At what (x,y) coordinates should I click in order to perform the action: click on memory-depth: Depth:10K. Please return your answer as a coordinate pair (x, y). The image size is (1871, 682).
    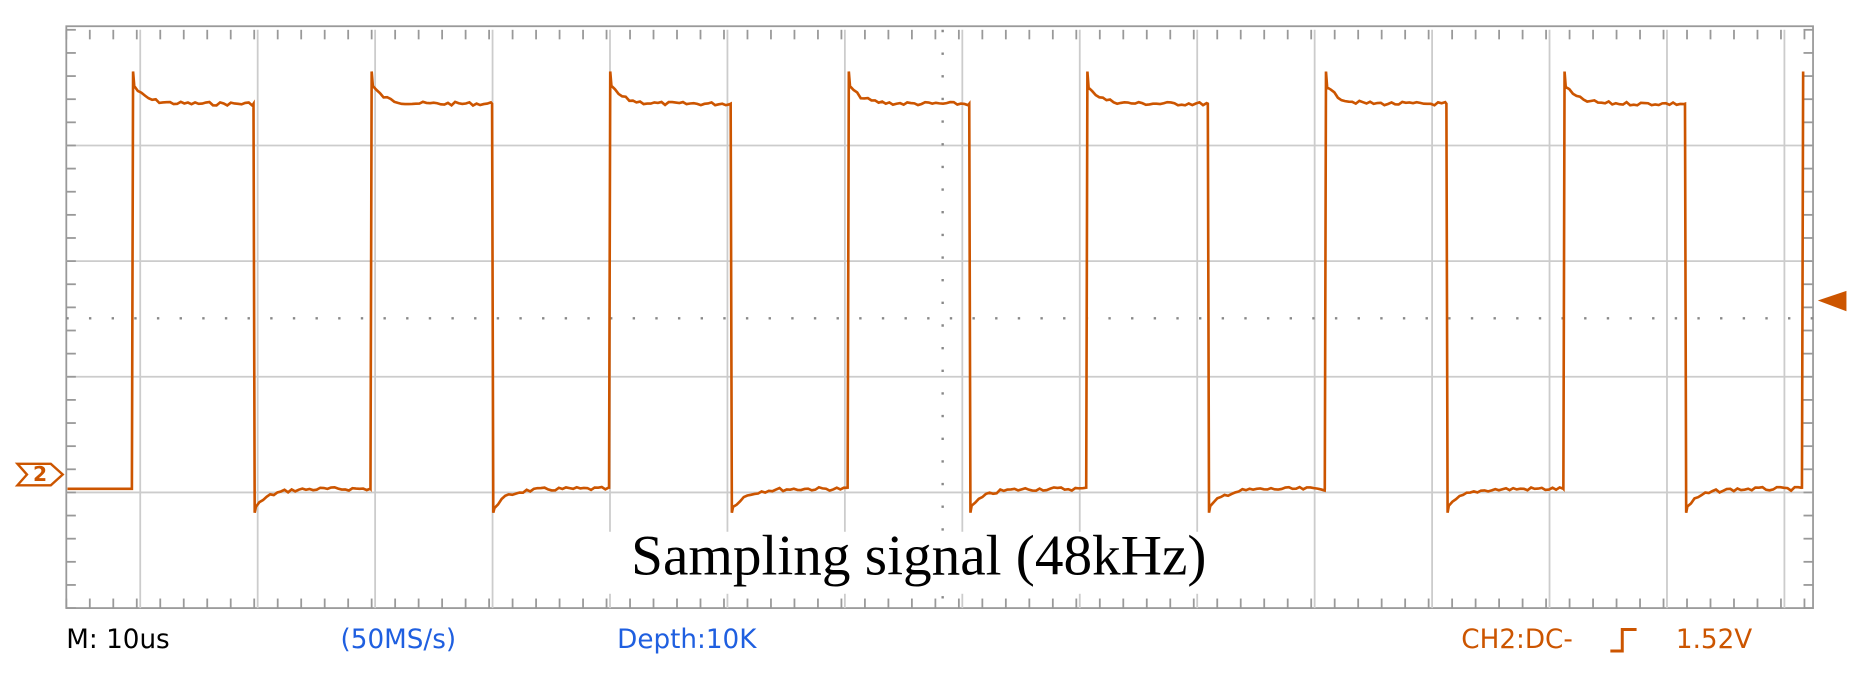
    Looking at the image, I should click on (687, 640).